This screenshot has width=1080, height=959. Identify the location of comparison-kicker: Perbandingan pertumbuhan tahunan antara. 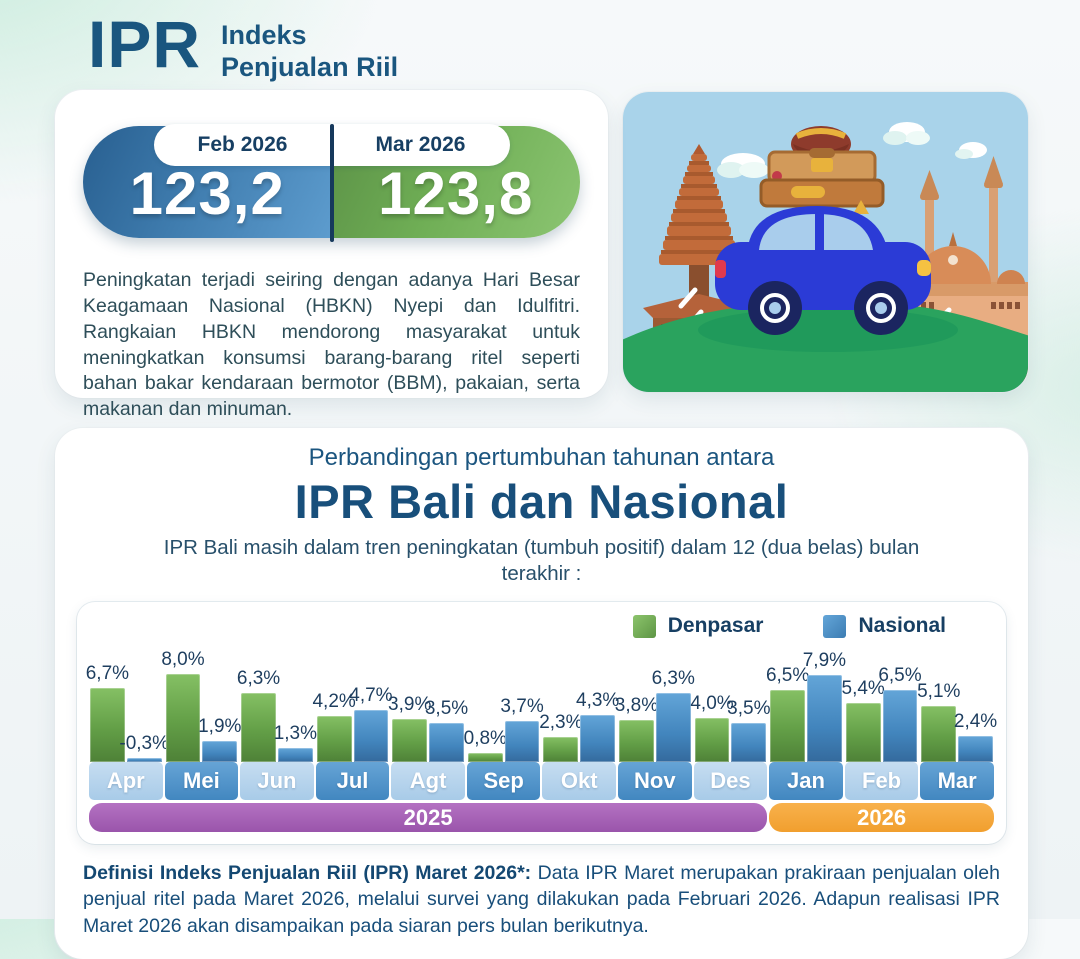
(541, 457).